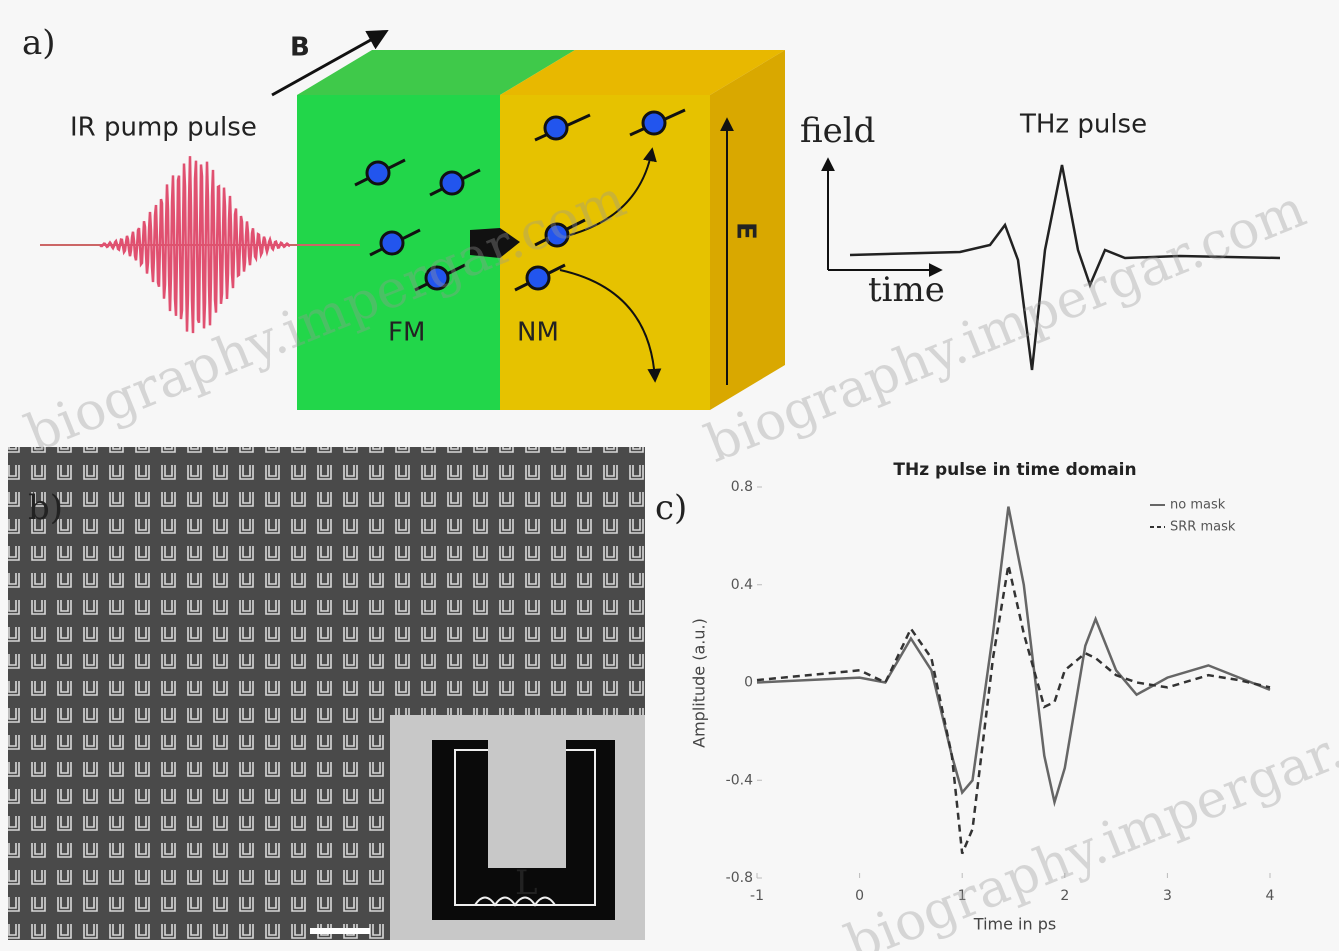  What do you see at coordinates (330, 63) in the screenshot?
I see `b-arrow` at bounding box center [330, 63].